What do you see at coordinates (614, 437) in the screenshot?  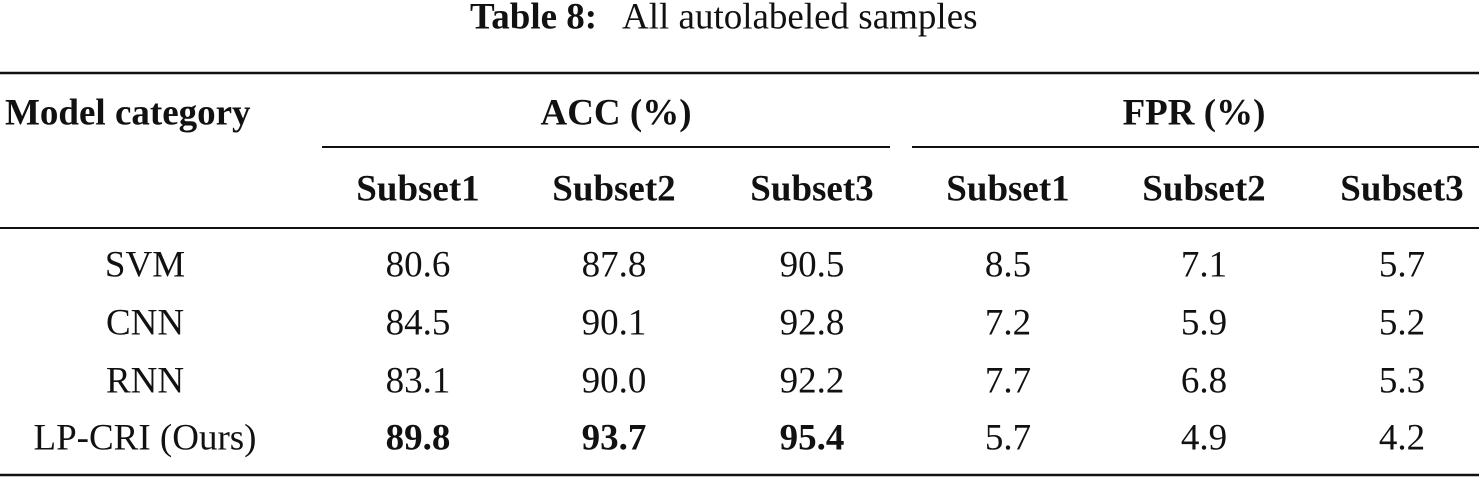 I see `cell: 93.7` at bounding box center [614, 437].